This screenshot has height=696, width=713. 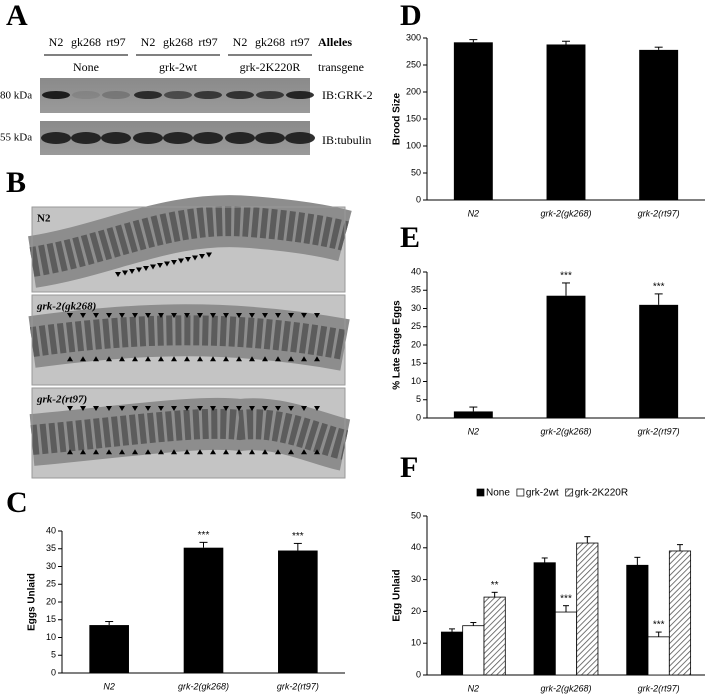 I want to click on y-tick-label: 20, so click(x=416, y=611).